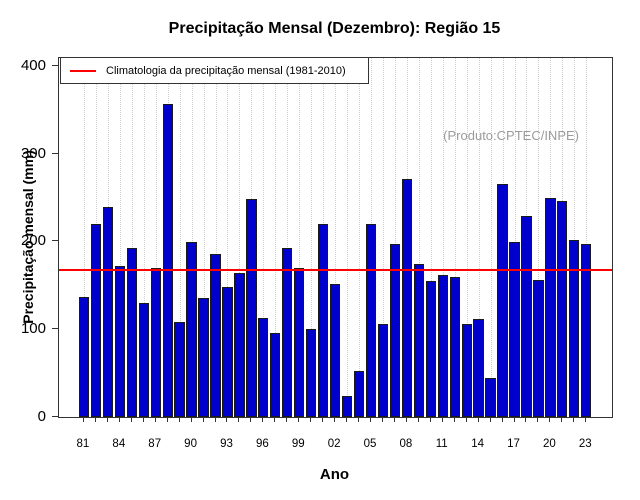 Image resolution: width=640 pixels, height=500 pixels. What do you see at coordinates (549, 444) in the screenshot?
I see `x-tick-label: 20` at bounding box center [549, 444].